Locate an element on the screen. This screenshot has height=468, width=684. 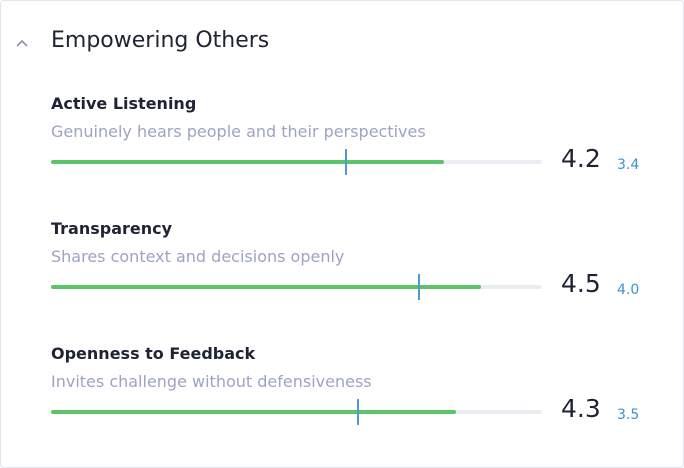
score-value: 4.5 is located at coordinates (581, 283).